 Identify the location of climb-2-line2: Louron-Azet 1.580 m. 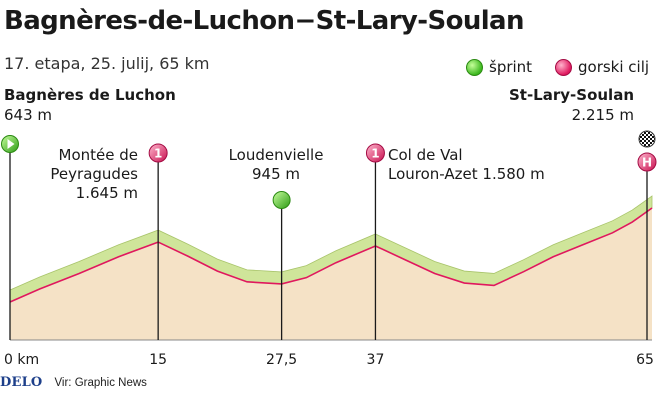
(466, 174).